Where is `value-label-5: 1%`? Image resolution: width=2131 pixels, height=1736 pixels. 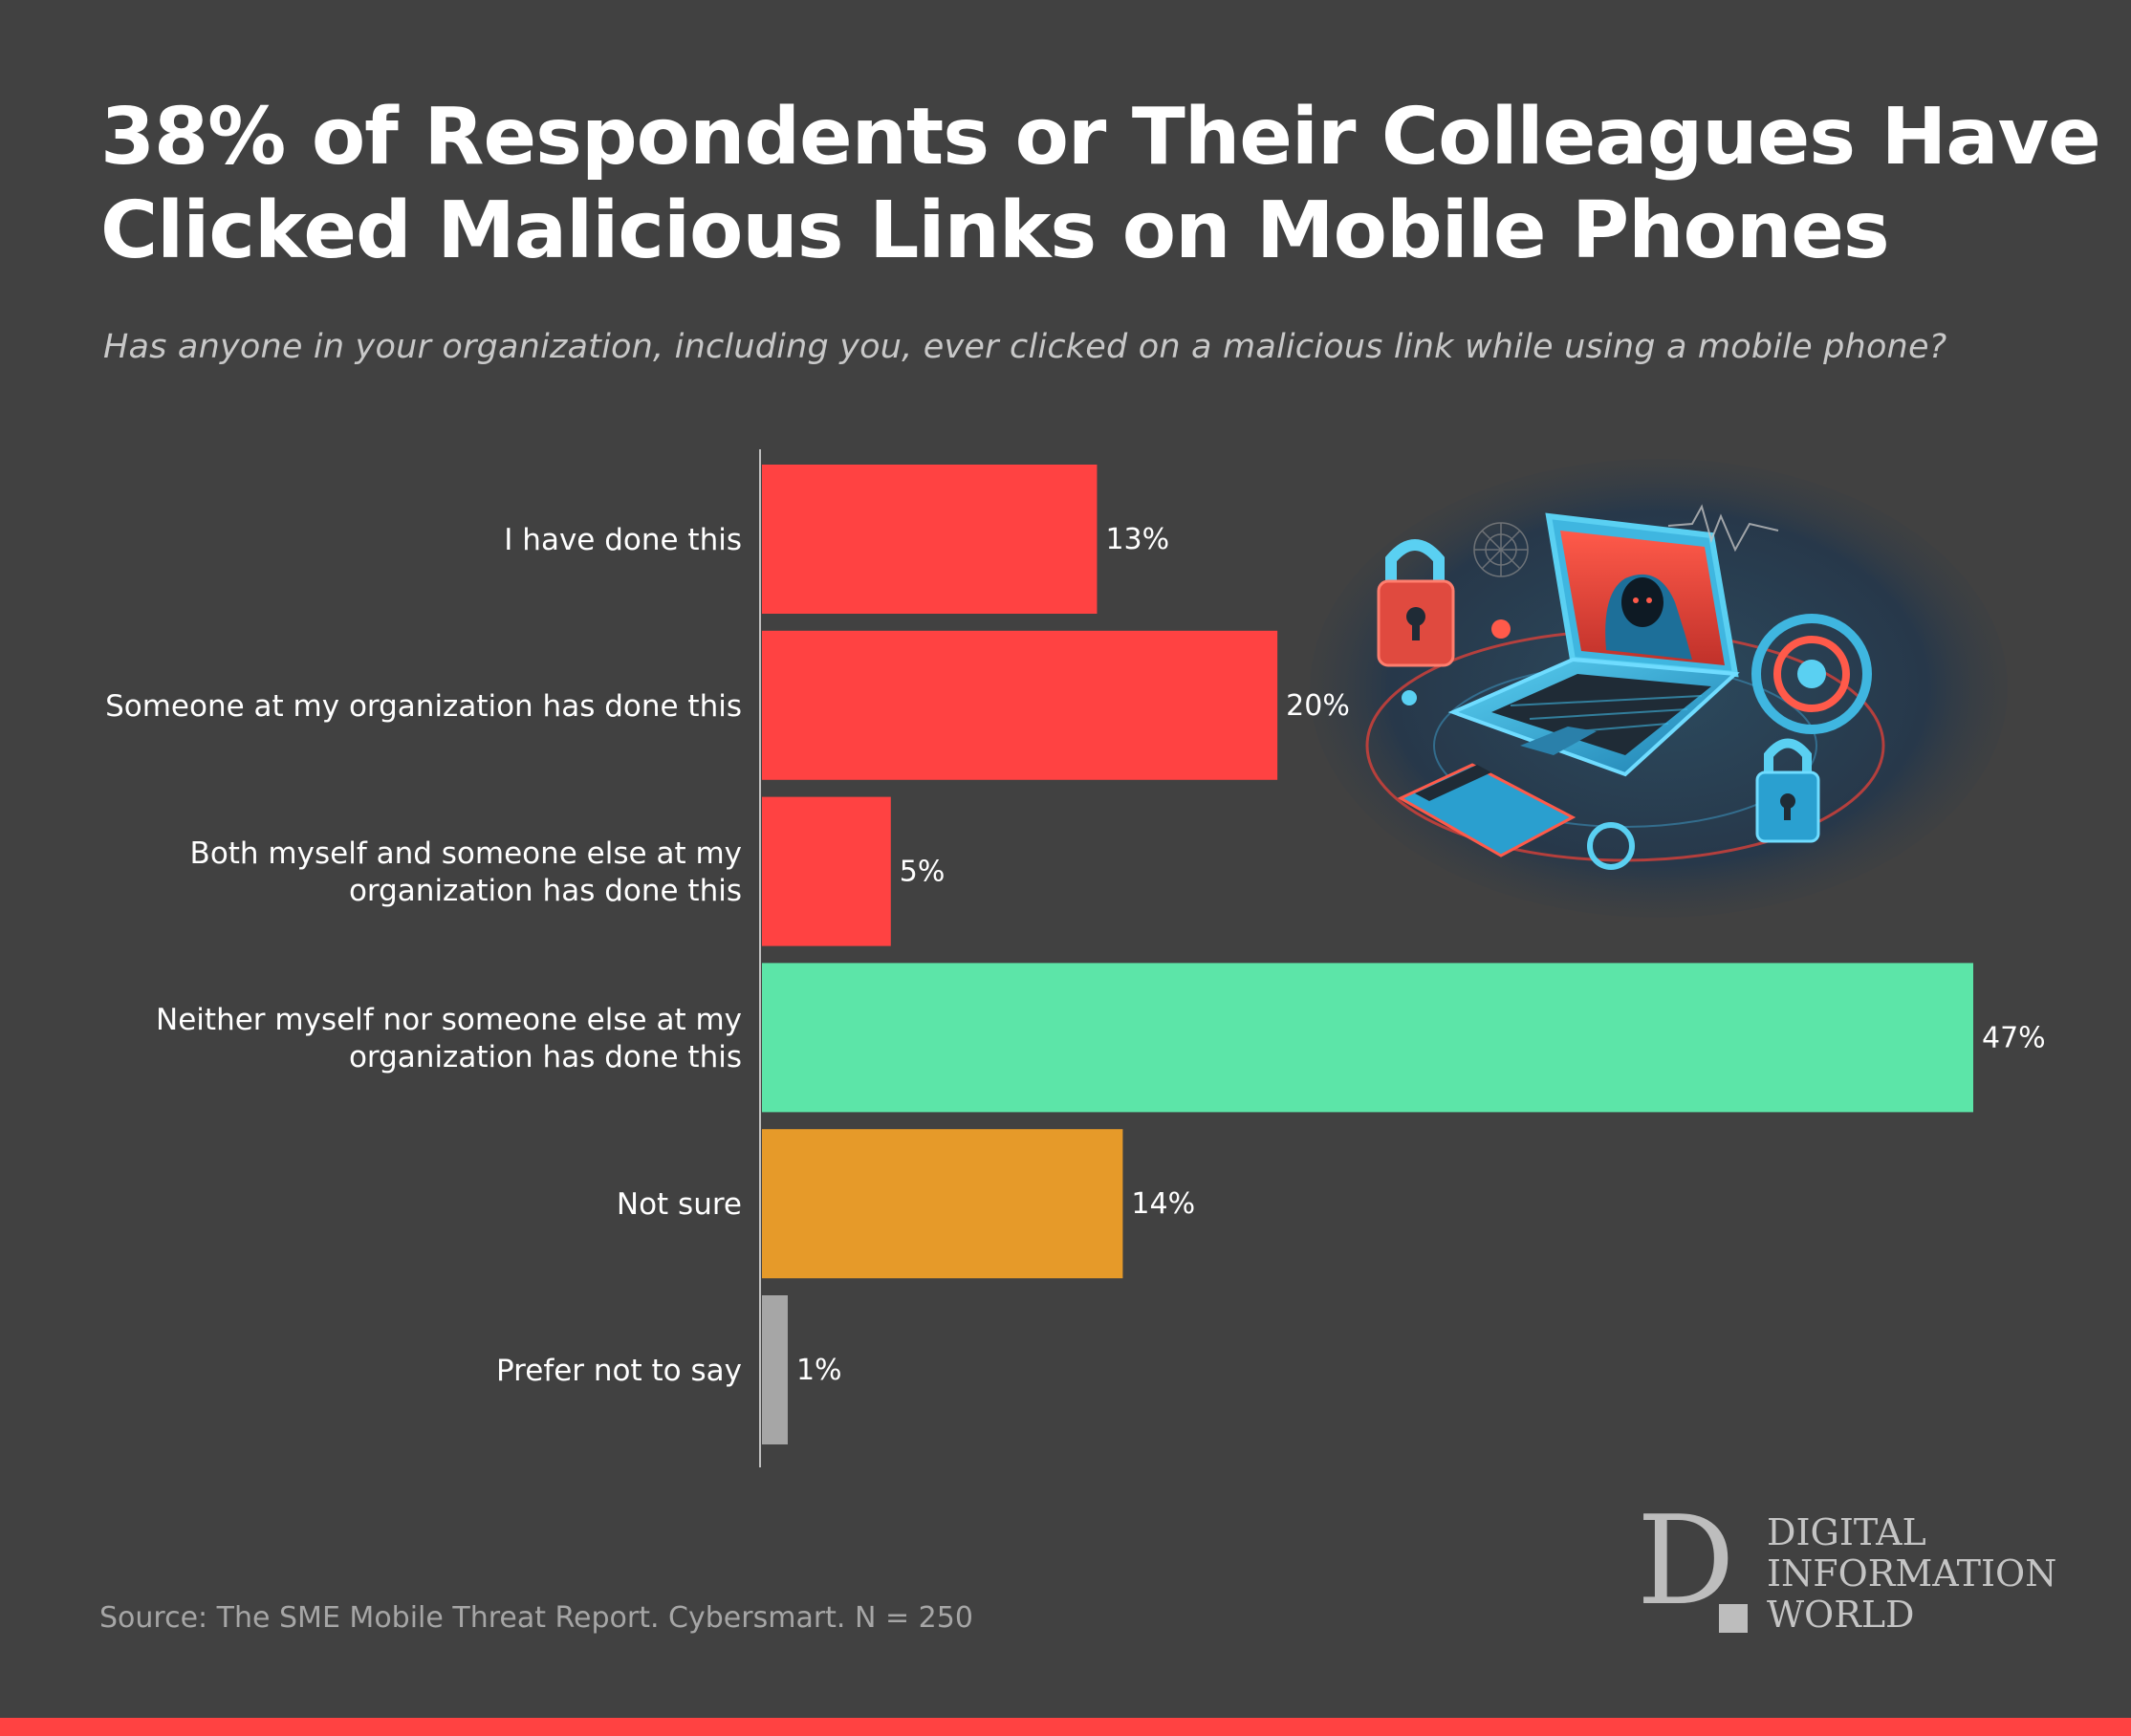 value-label-5: 1% is located at coordinates (819, 1370).